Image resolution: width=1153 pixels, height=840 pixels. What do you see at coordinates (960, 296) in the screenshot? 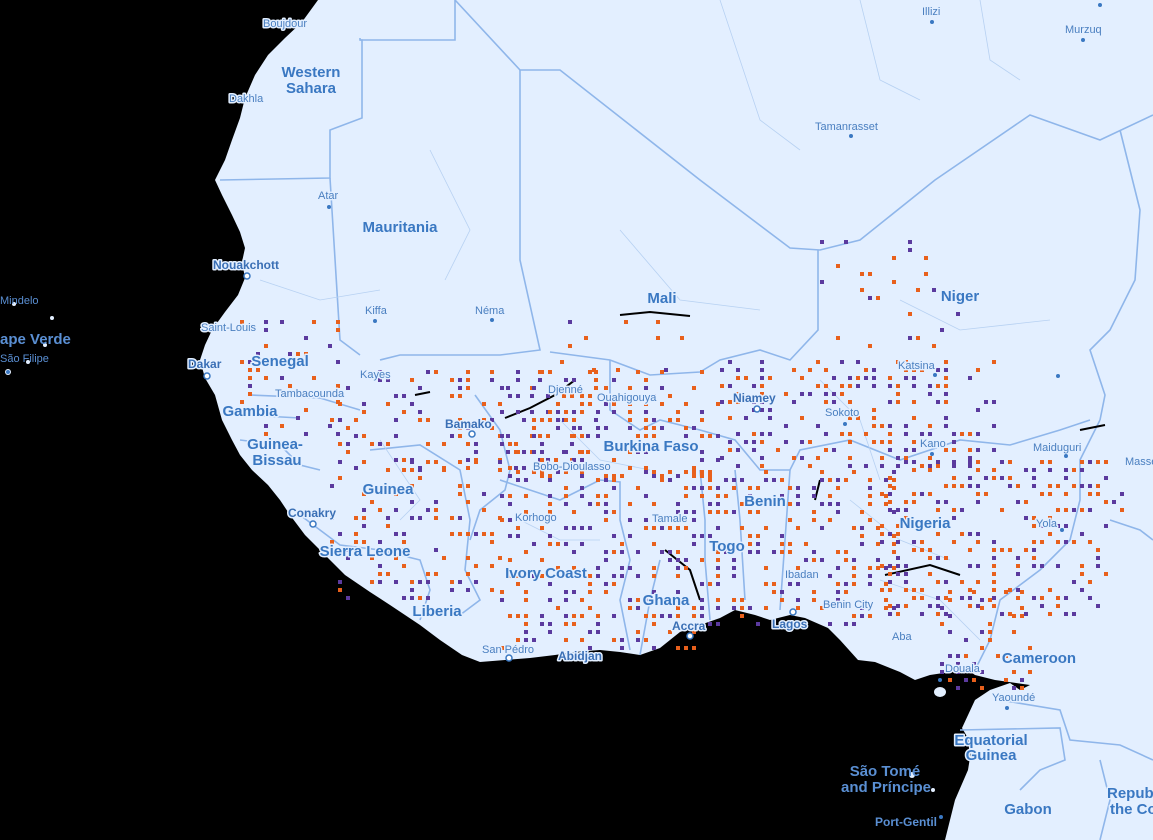
I see `label-niger: Niger` at bounding box center [960, 296].